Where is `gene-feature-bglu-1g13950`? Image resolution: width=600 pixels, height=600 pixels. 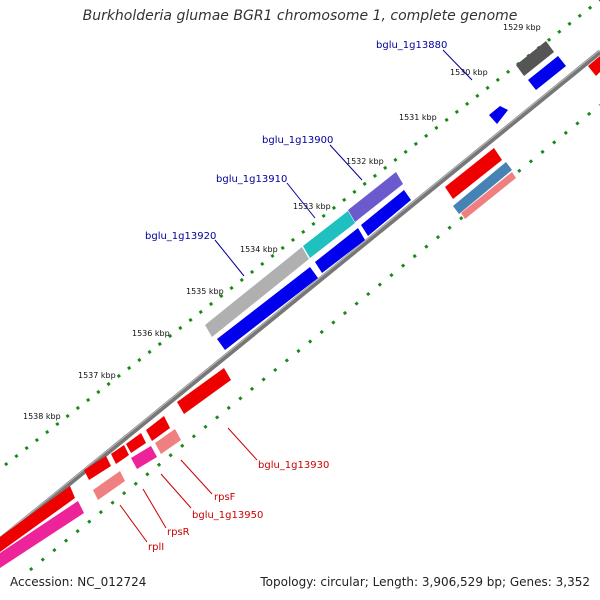 gene-feature-bglu-1g13950 is located at coordinates (144, 457).